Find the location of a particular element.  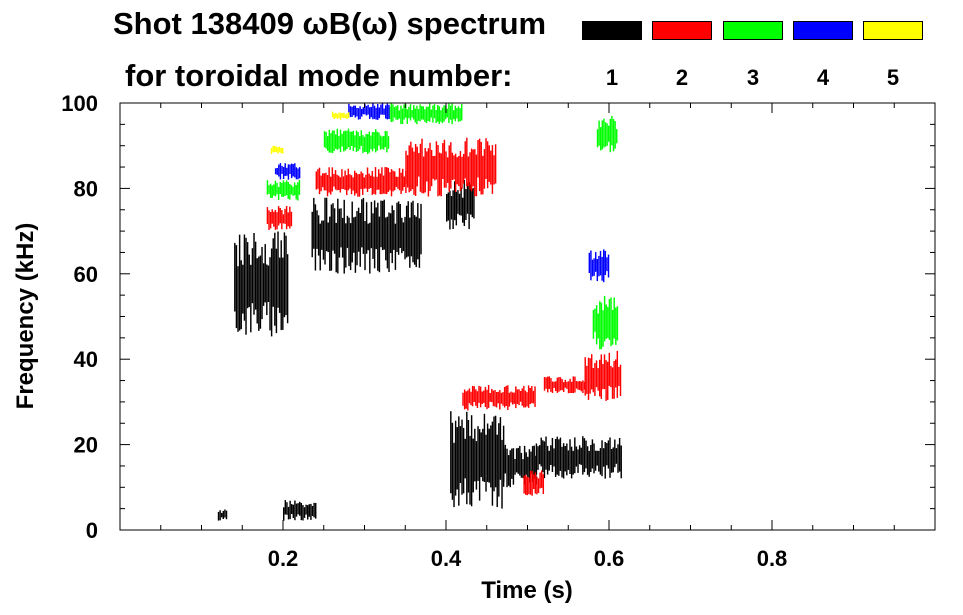

y-tick-label: 100 is located at coordinates (79, 103).